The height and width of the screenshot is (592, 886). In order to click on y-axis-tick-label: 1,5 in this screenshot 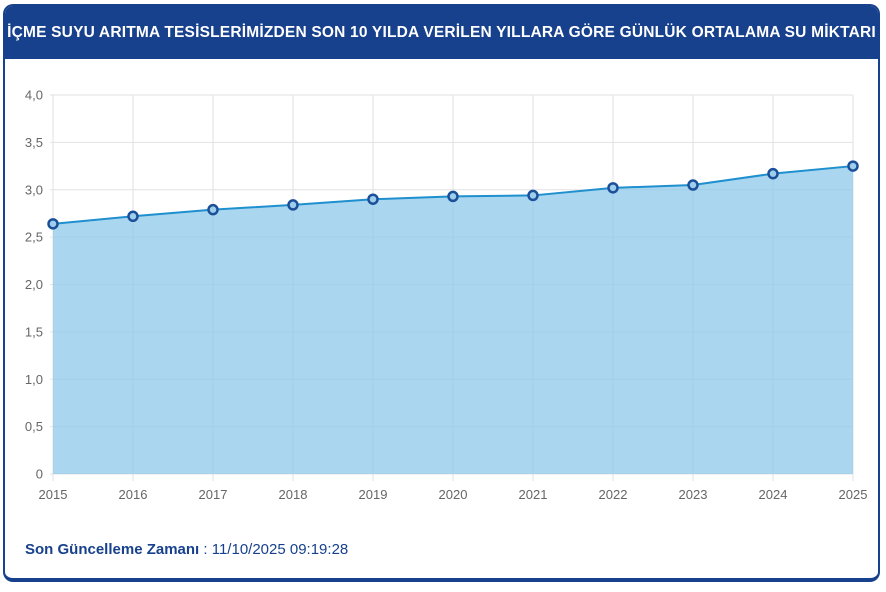, I will do `click(34, 331)`.